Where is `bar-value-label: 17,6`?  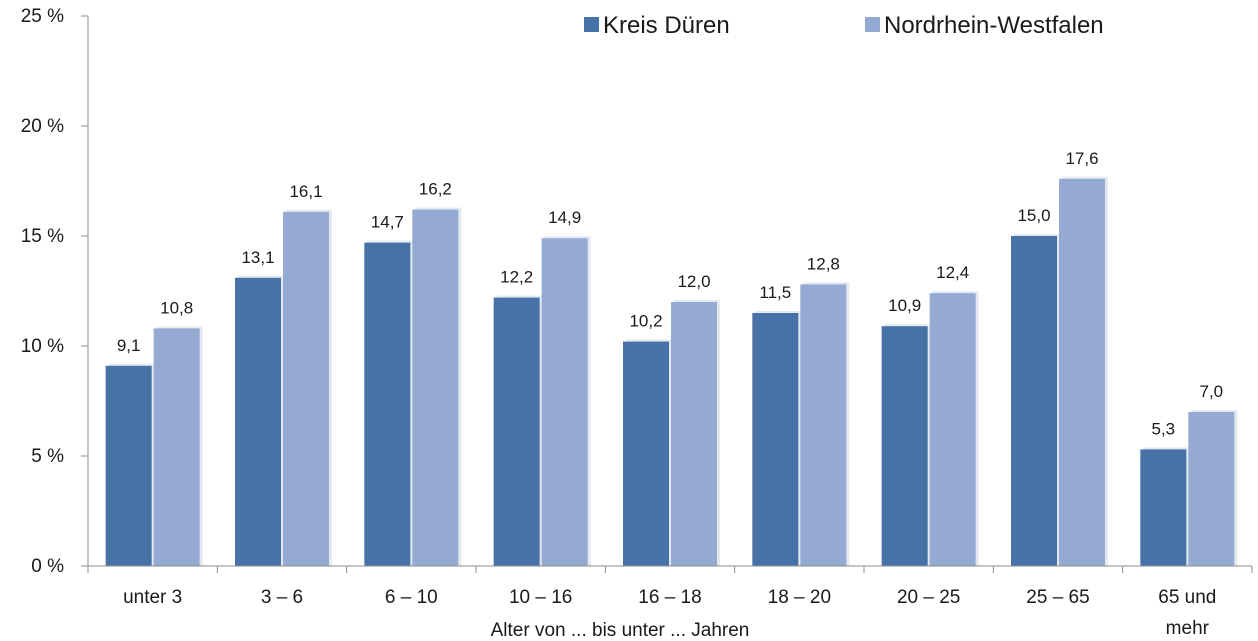 bar-value-label: 17,6 is located at coordinates (1081, 158).